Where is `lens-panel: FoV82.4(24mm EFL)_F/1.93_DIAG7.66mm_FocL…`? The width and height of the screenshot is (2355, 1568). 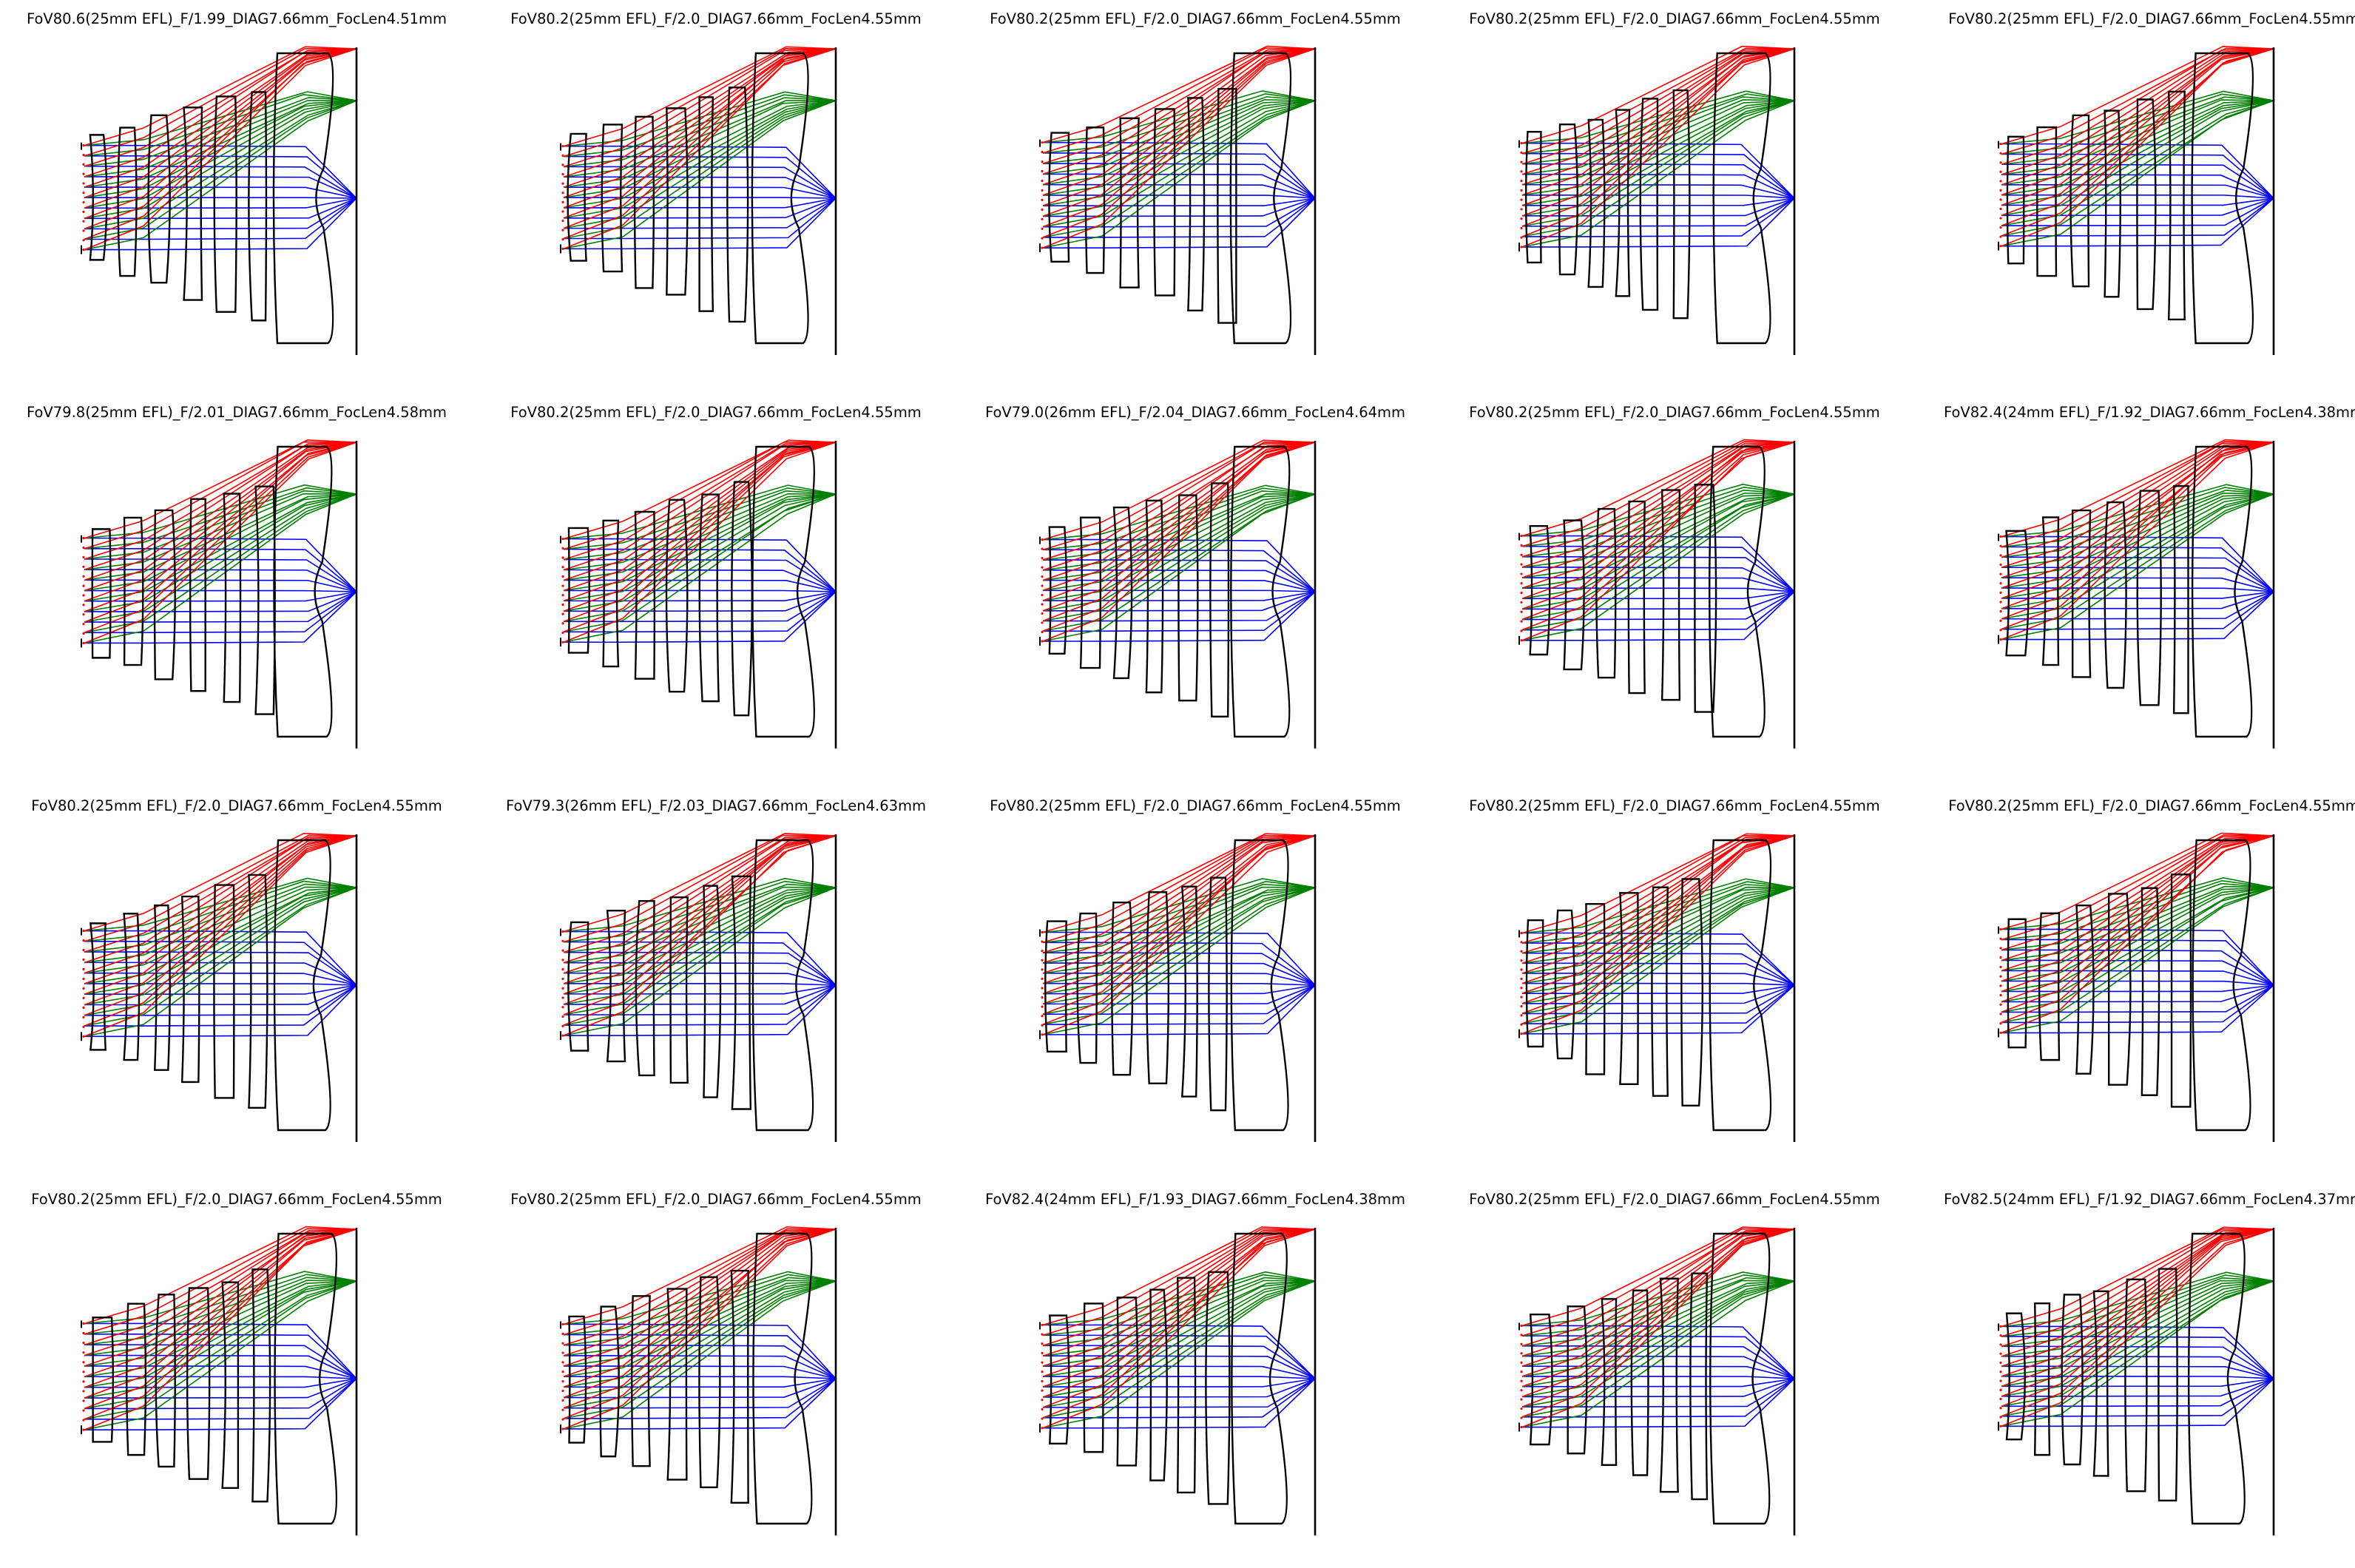 lens-panel: FoV82.4(24mm EFL)_F/1.93_DIAG7.66mm_FocL… is located at coordinates (1194, 1374).